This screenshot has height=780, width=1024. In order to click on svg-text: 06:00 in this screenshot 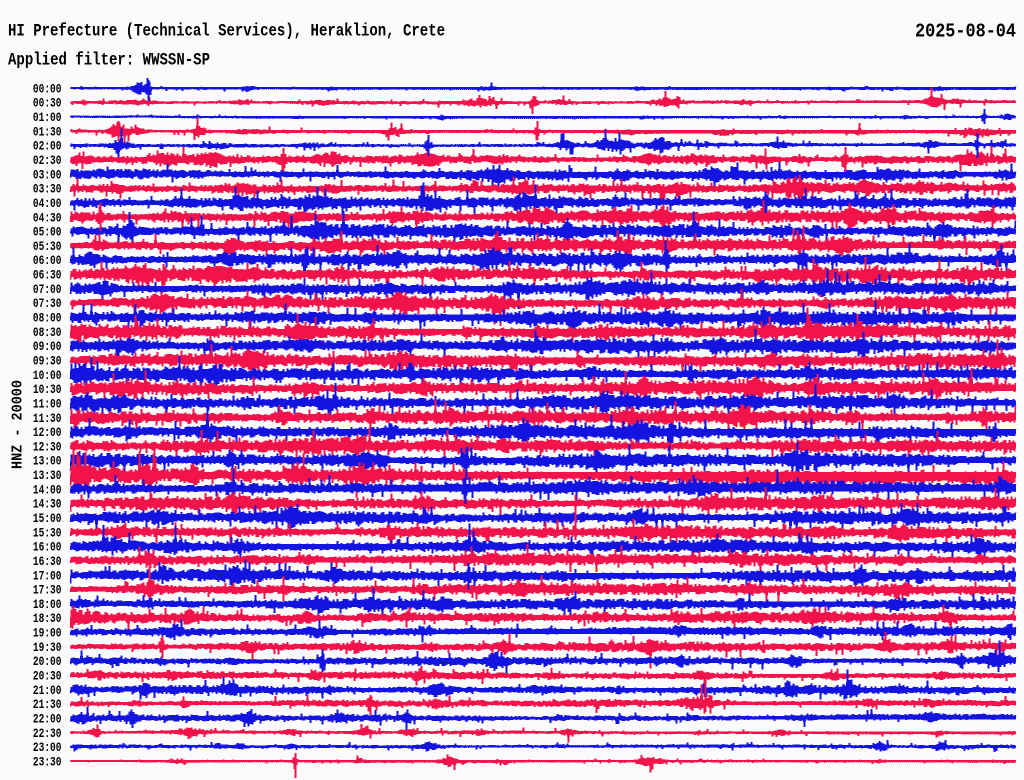, I will do `click(47, 260)`.